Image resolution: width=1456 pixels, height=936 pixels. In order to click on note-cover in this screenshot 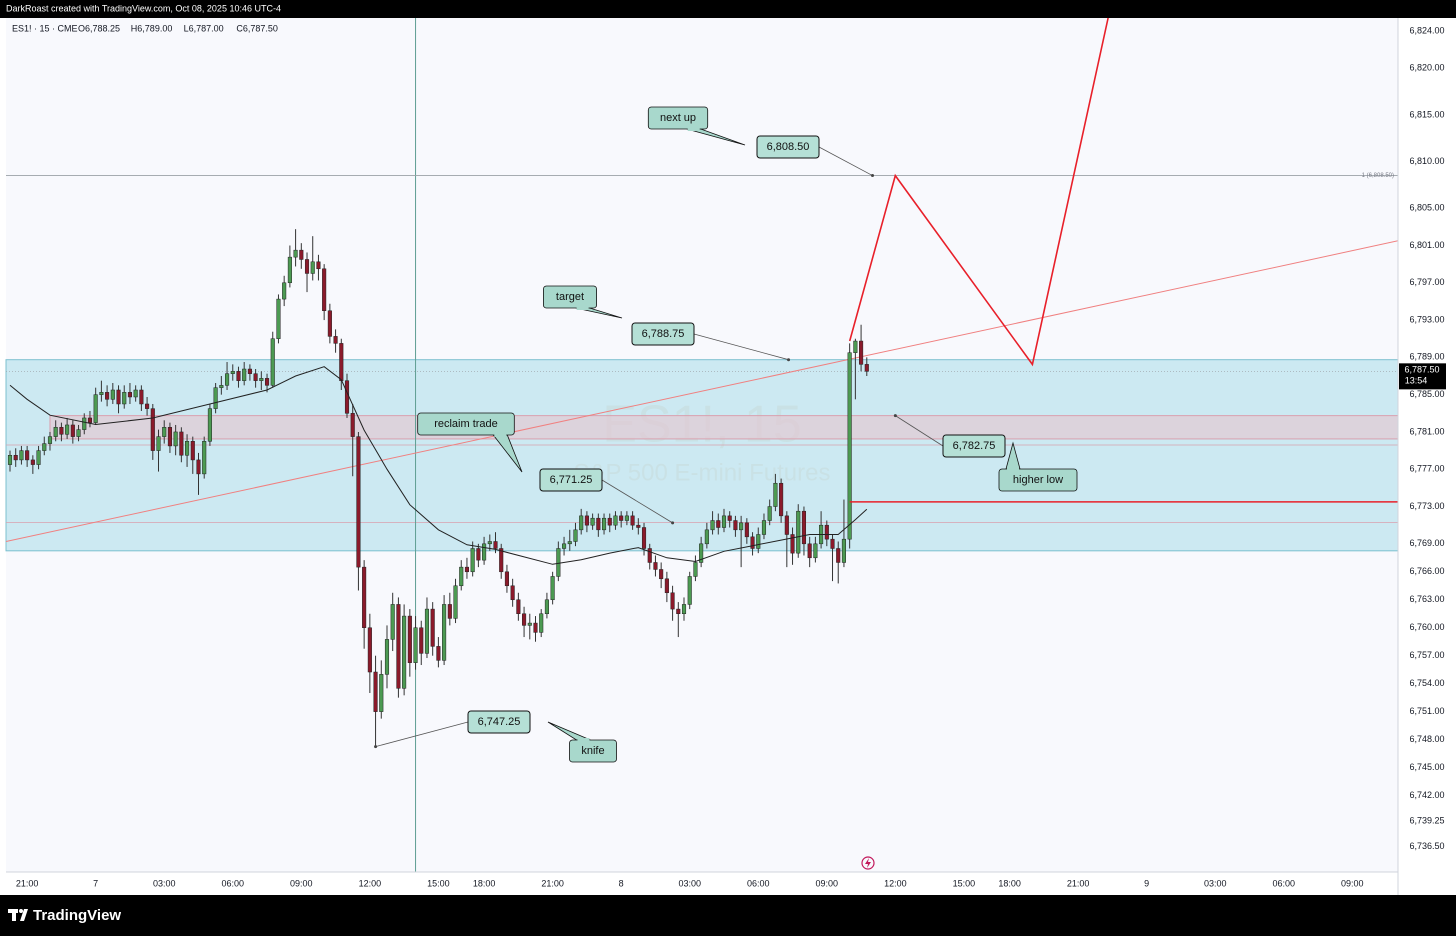, I will do `click(500, 435)`.